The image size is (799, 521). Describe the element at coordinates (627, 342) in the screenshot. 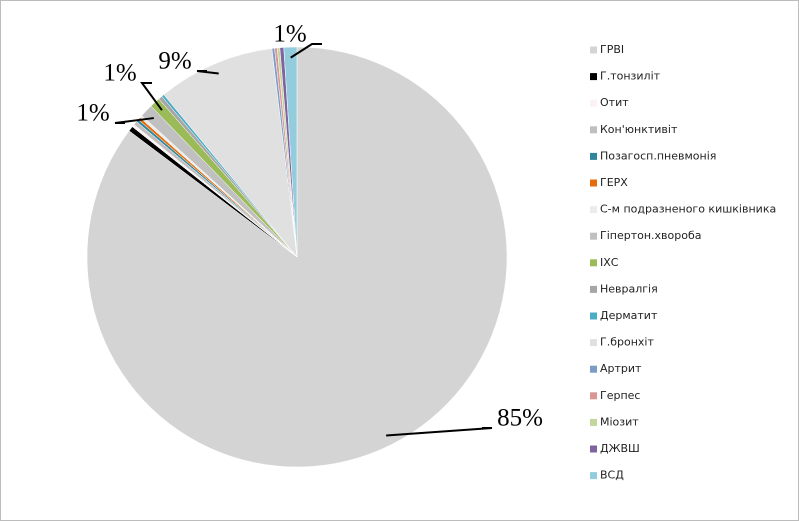

I see `legend-label: Г.бронхіт` at that location.